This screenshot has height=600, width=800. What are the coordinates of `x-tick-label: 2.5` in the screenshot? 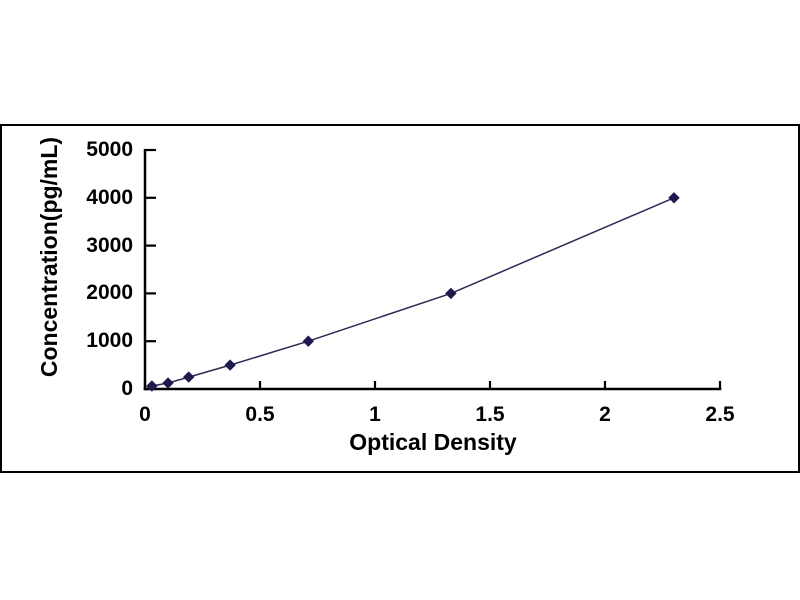 It's located at (720, 414).